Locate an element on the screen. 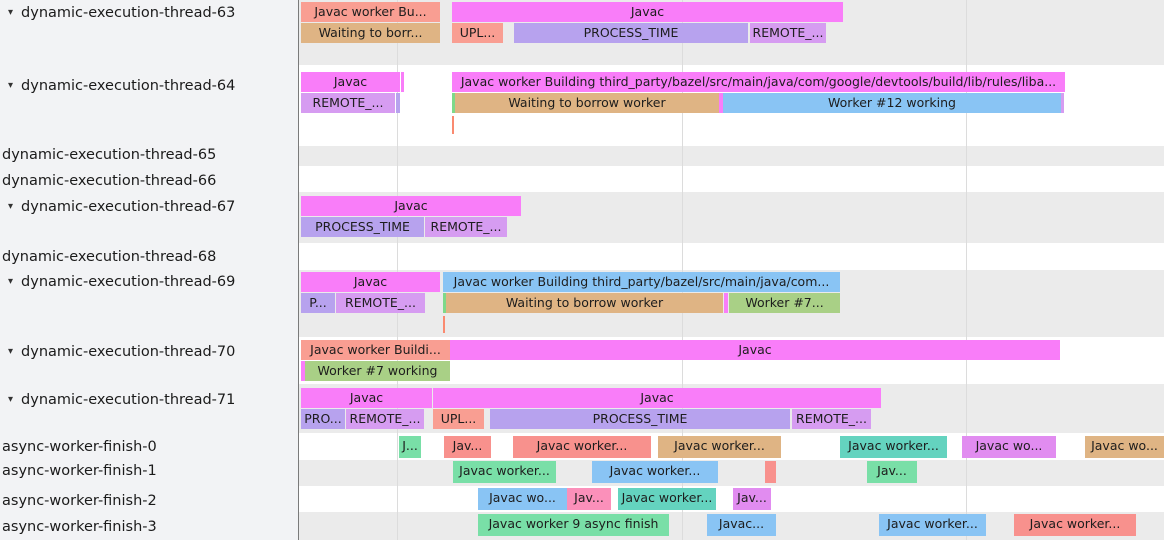 This screenshot has width=1164, height=540. track-name-label: async-worker-finish-1 is located at coordinates (79, 471).